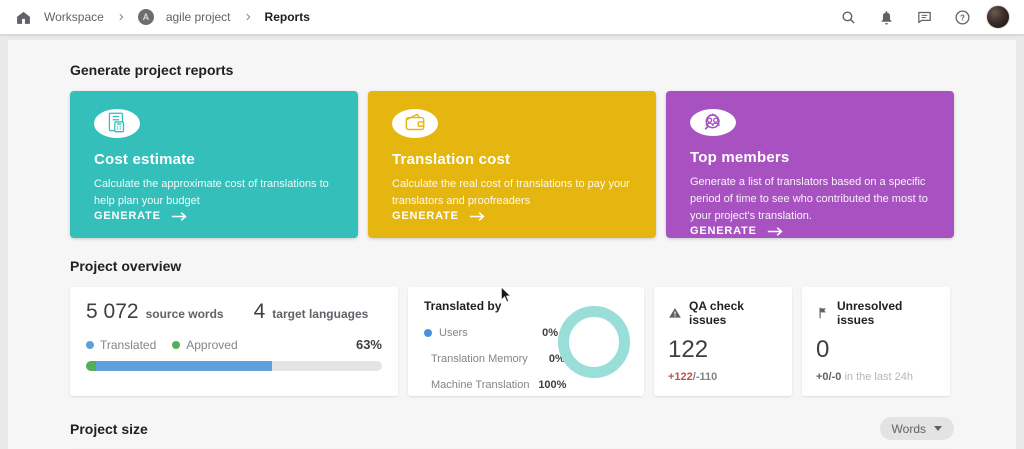 Image resolution: width=1024 pixels, height=449 pixels. What do you see at coordinates (675, 313) in the screenshot?
I see `warning-icon` at bounding box center [675, 313].